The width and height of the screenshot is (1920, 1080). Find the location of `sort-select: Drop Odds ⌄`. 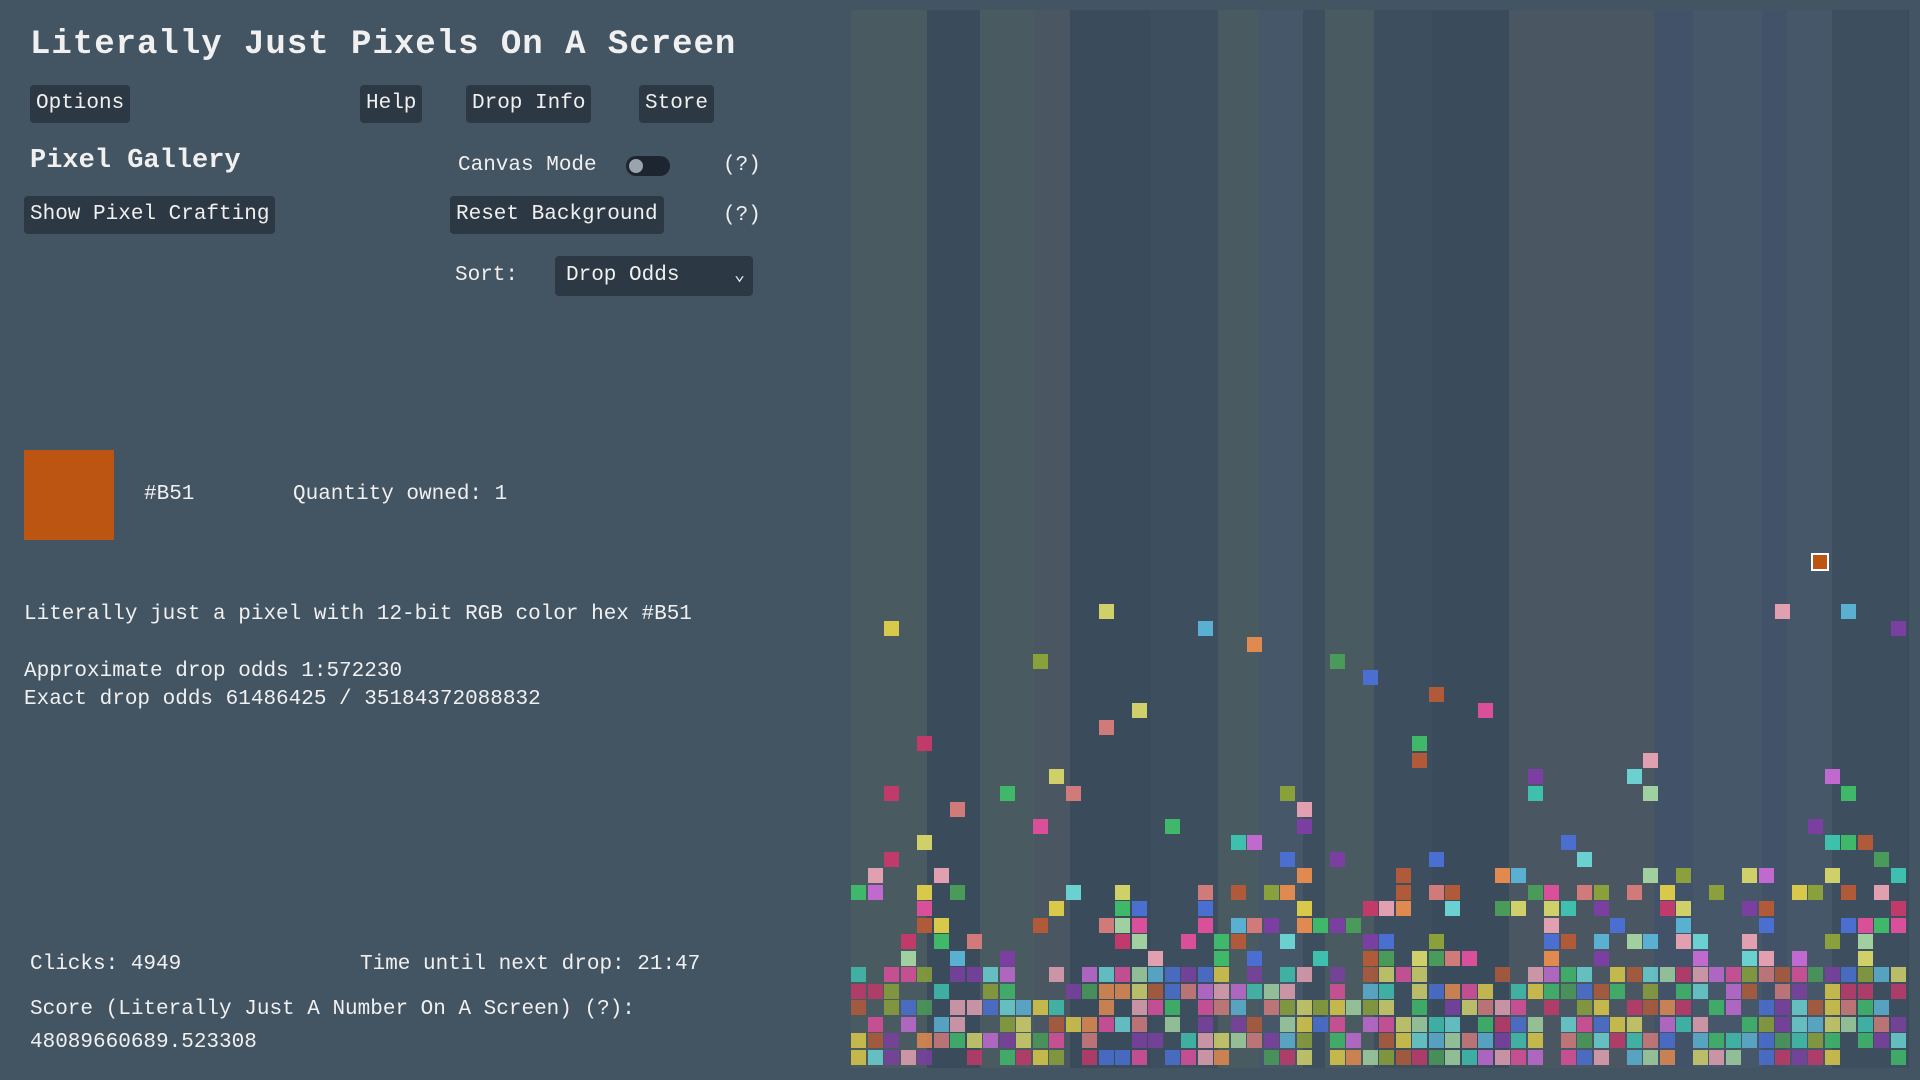

sort-select: Drop Odds ⌄ is located at coordinates (654, 276).